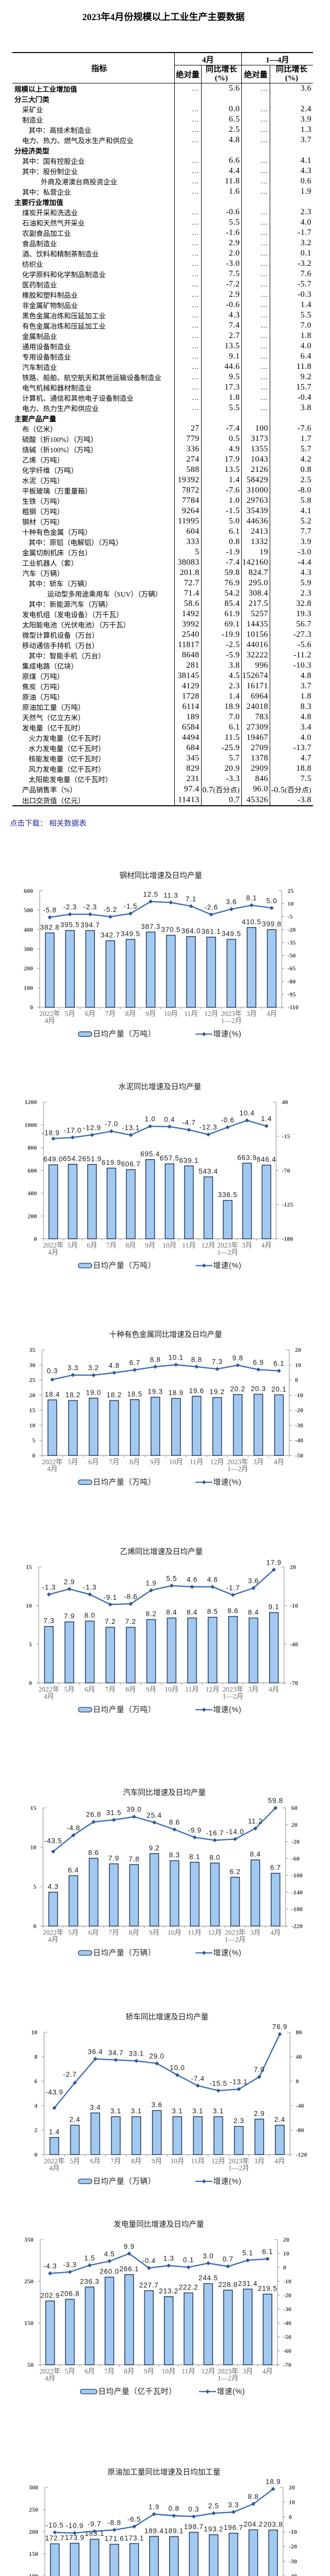  What do you see at coordinates (73, 1395) in the screenshot?
I see `svg-text: 18.2` at bounding box center [73, 1395].